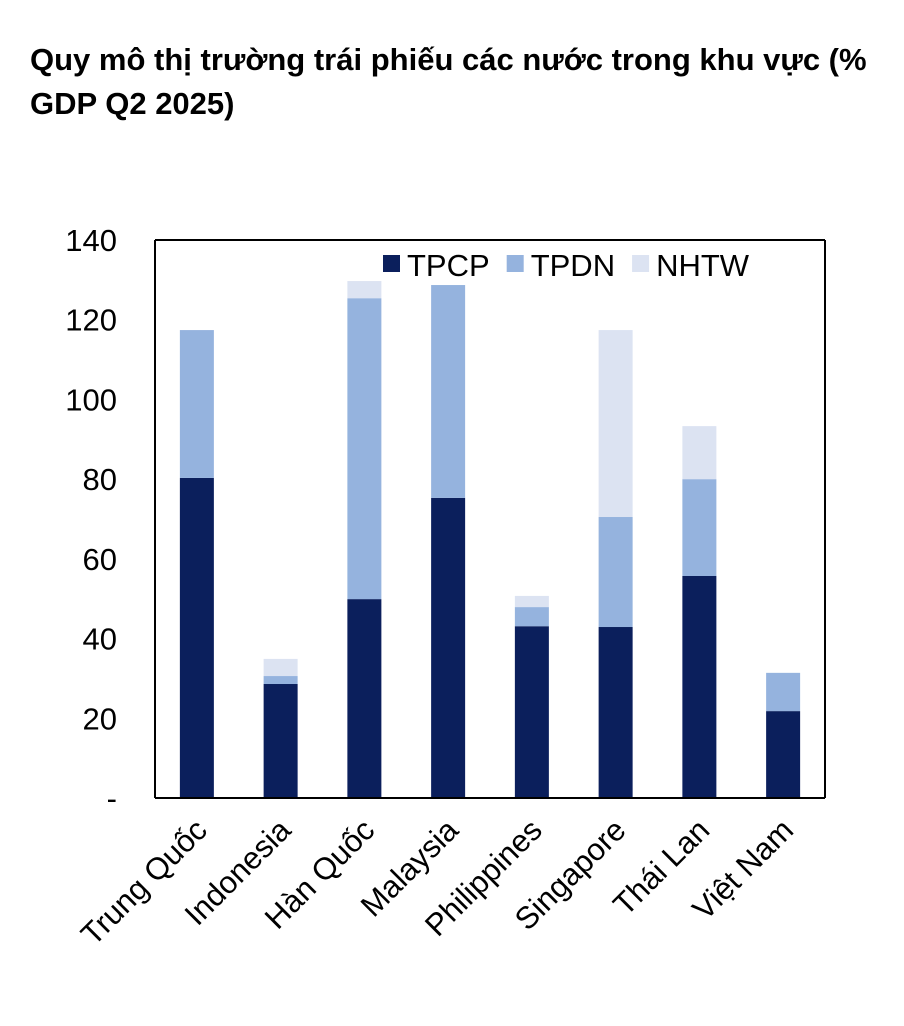 The width and height of the screenshot is (904, 1026). Describe the element at coordinates (91, 399) in the screenshot. I see `y-tick-label: 100` at that location.